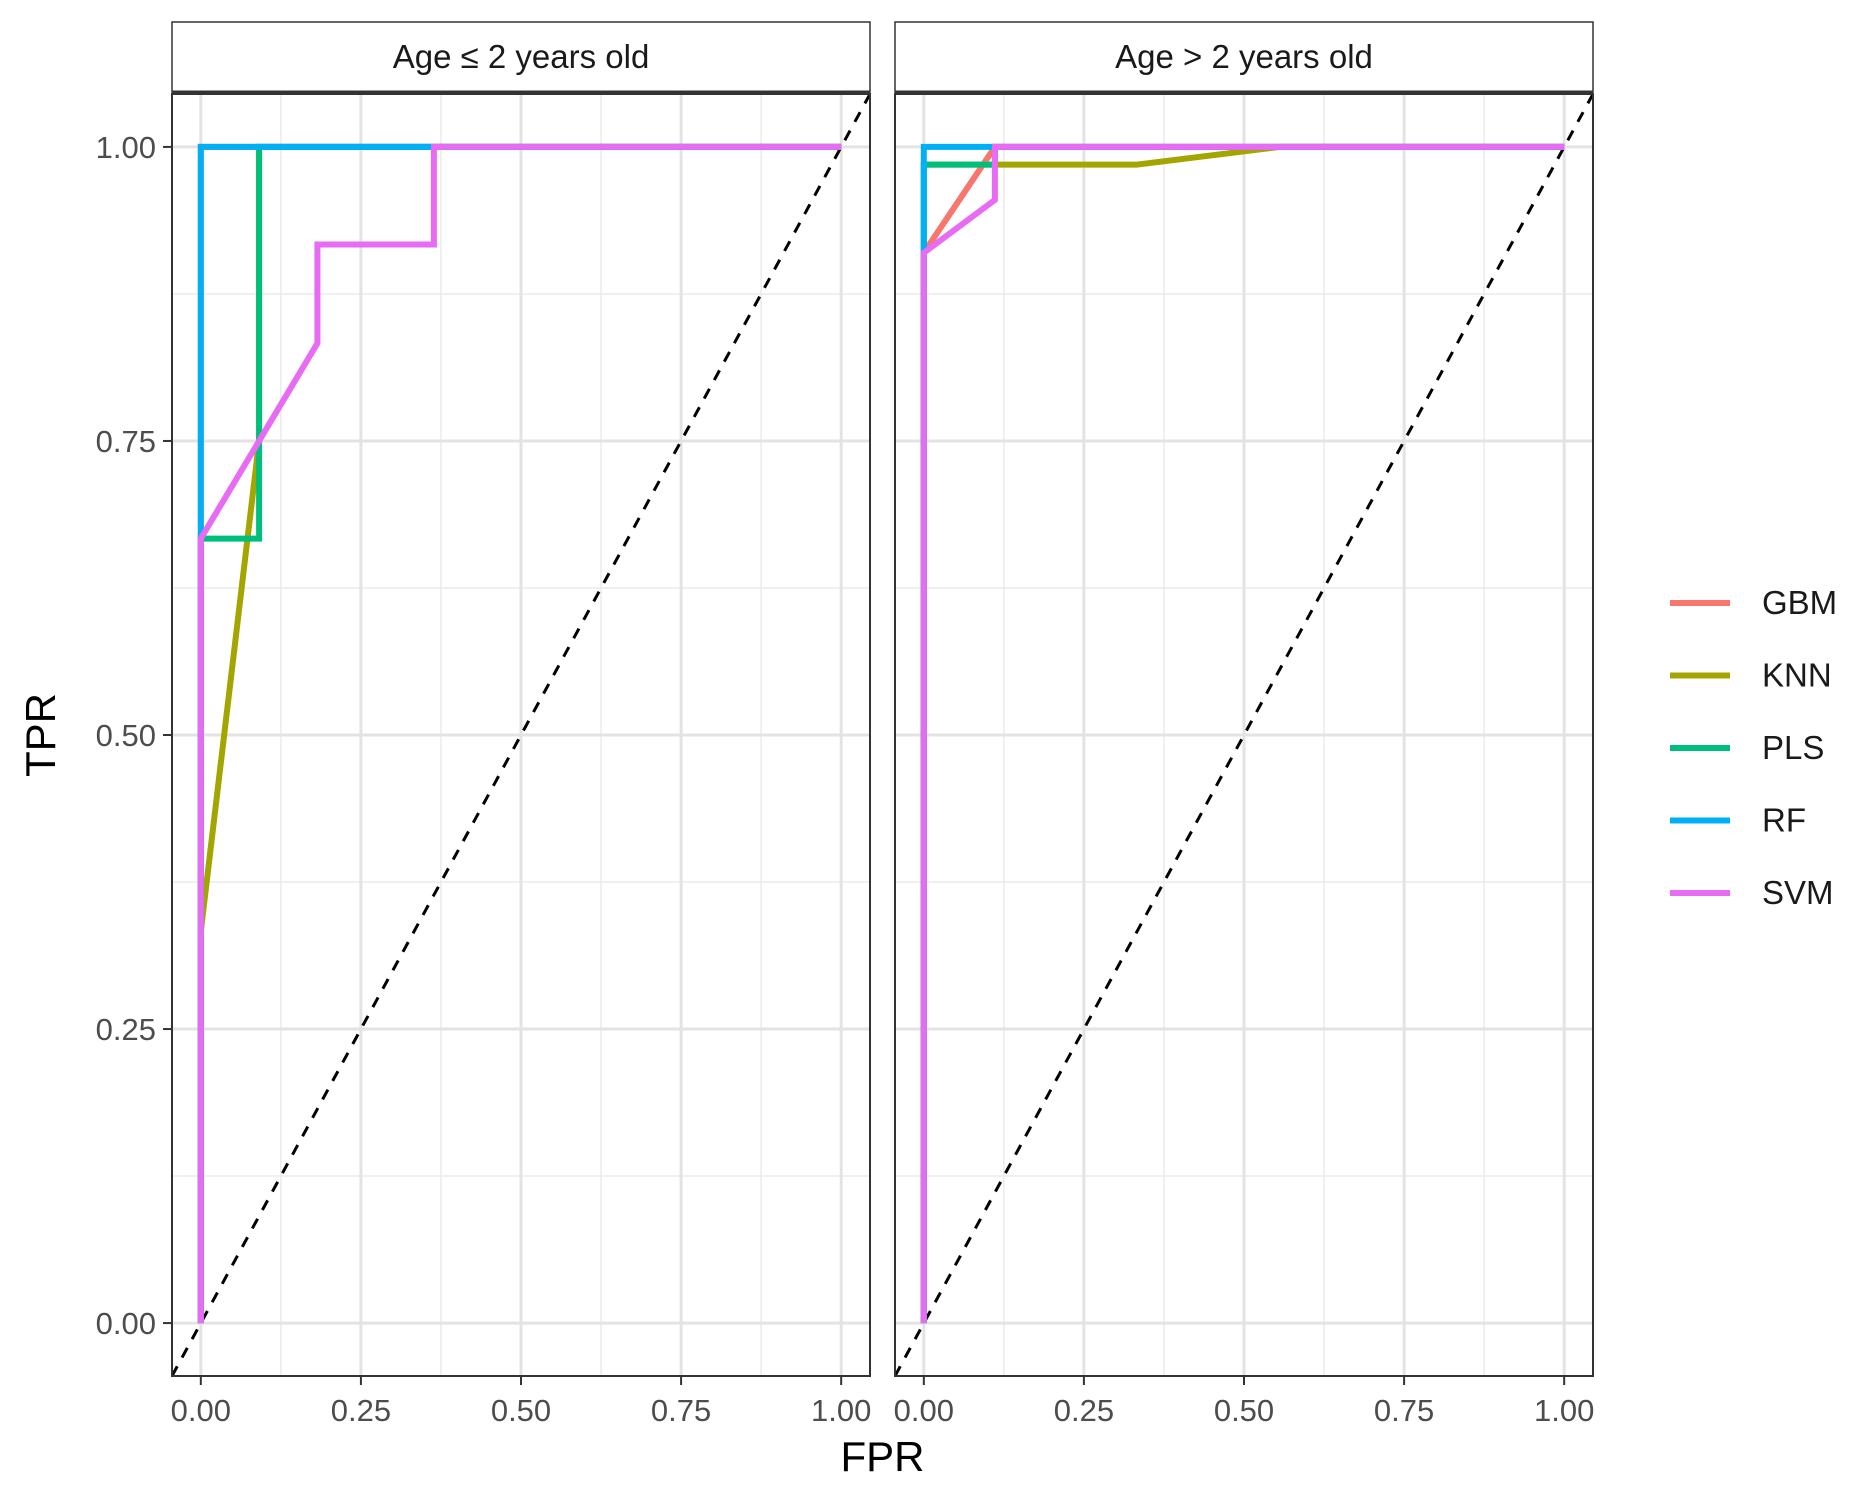 This screenshot has height=1505, width=1875. What do you see at coordinates (883, 1456) in the screenshot?
I see `x-axis-title: FPR` at bounding box center [883, 1456].